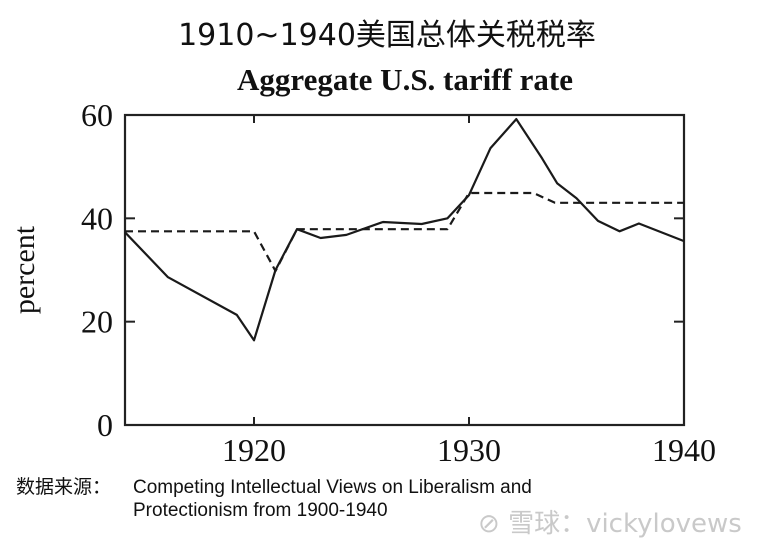 Image resolution: width=774 pixels, height=540 pixels. I want to click on source-label: 数据来源：, so click(64, 487).